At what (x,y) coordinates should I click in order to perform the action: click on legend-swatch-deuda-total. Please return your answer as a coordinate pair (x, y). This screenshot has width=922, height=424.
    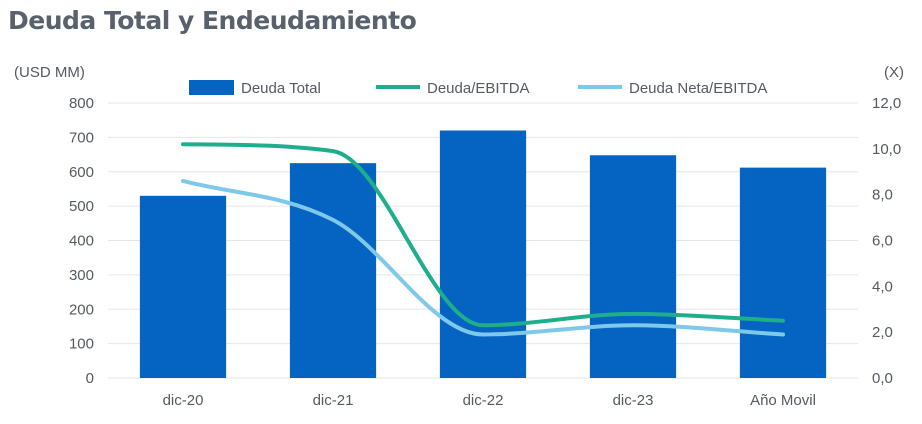
    Looking at the image, I should click on (211, 87).